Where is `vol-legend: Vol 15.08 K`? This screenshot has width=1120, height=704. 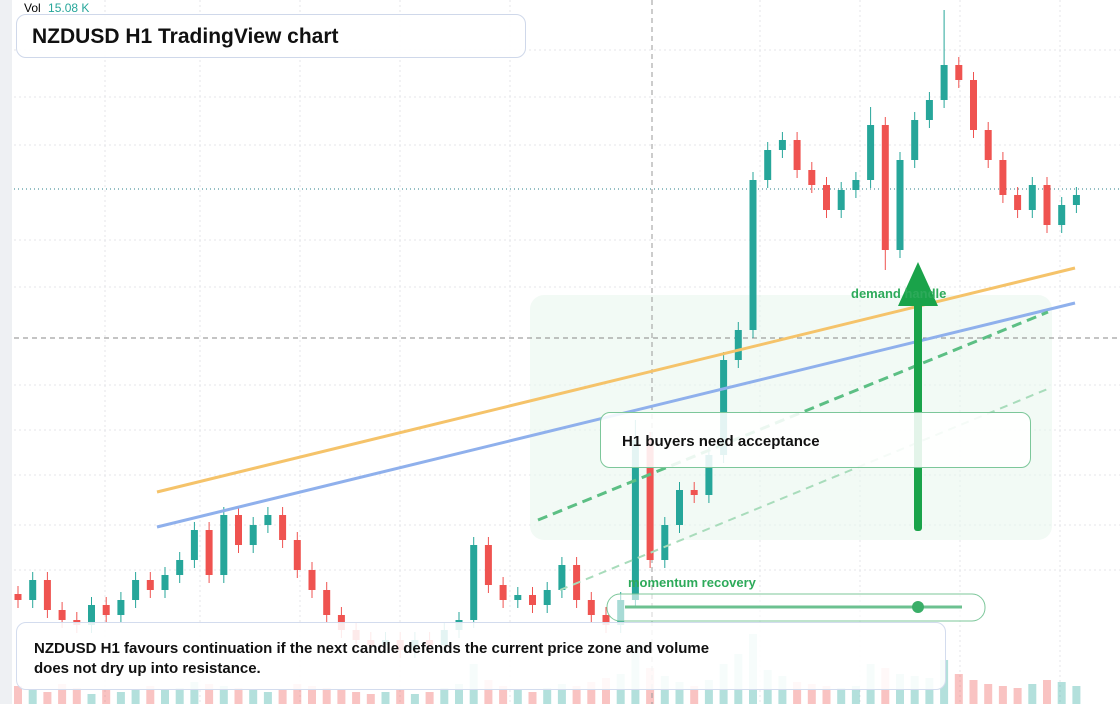 vol-legend: Vol 15.08 K is located at coordinates (56, 8).